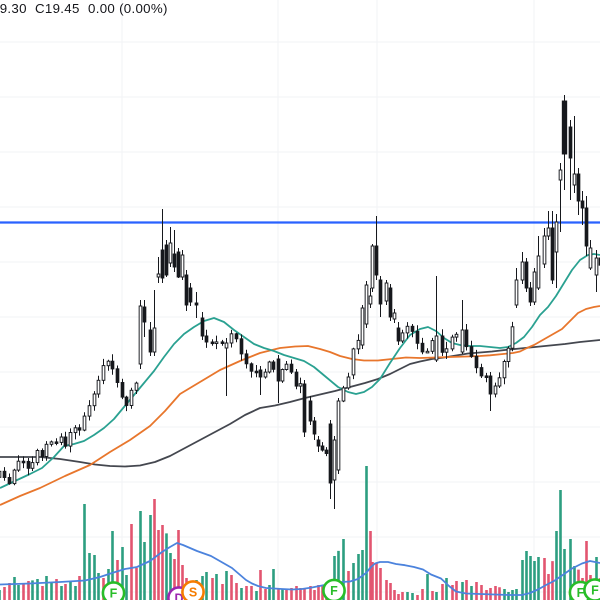  Describe the element at coordinates (13, 8) in the screenshot. I see `svg-text: 19.30` at that location.